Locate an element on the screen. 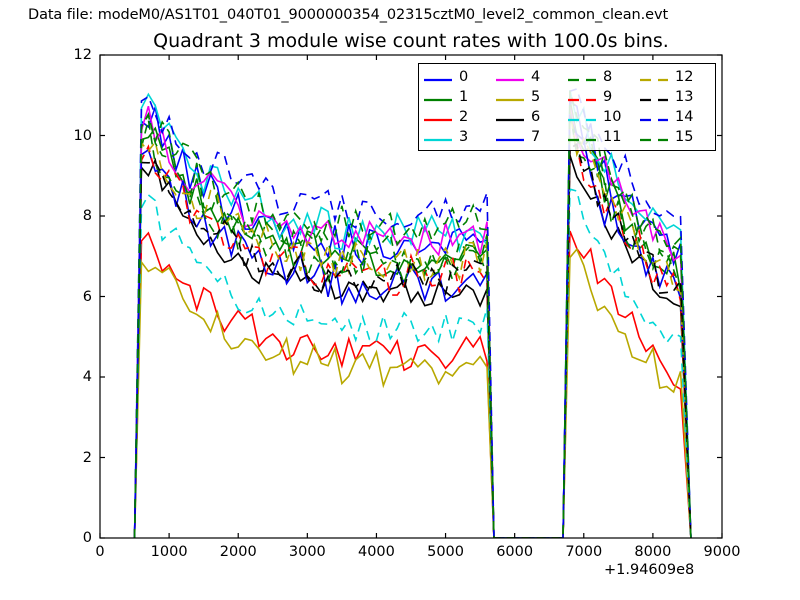  legend-entry-1: 1 is located at coordinates (459, 97).